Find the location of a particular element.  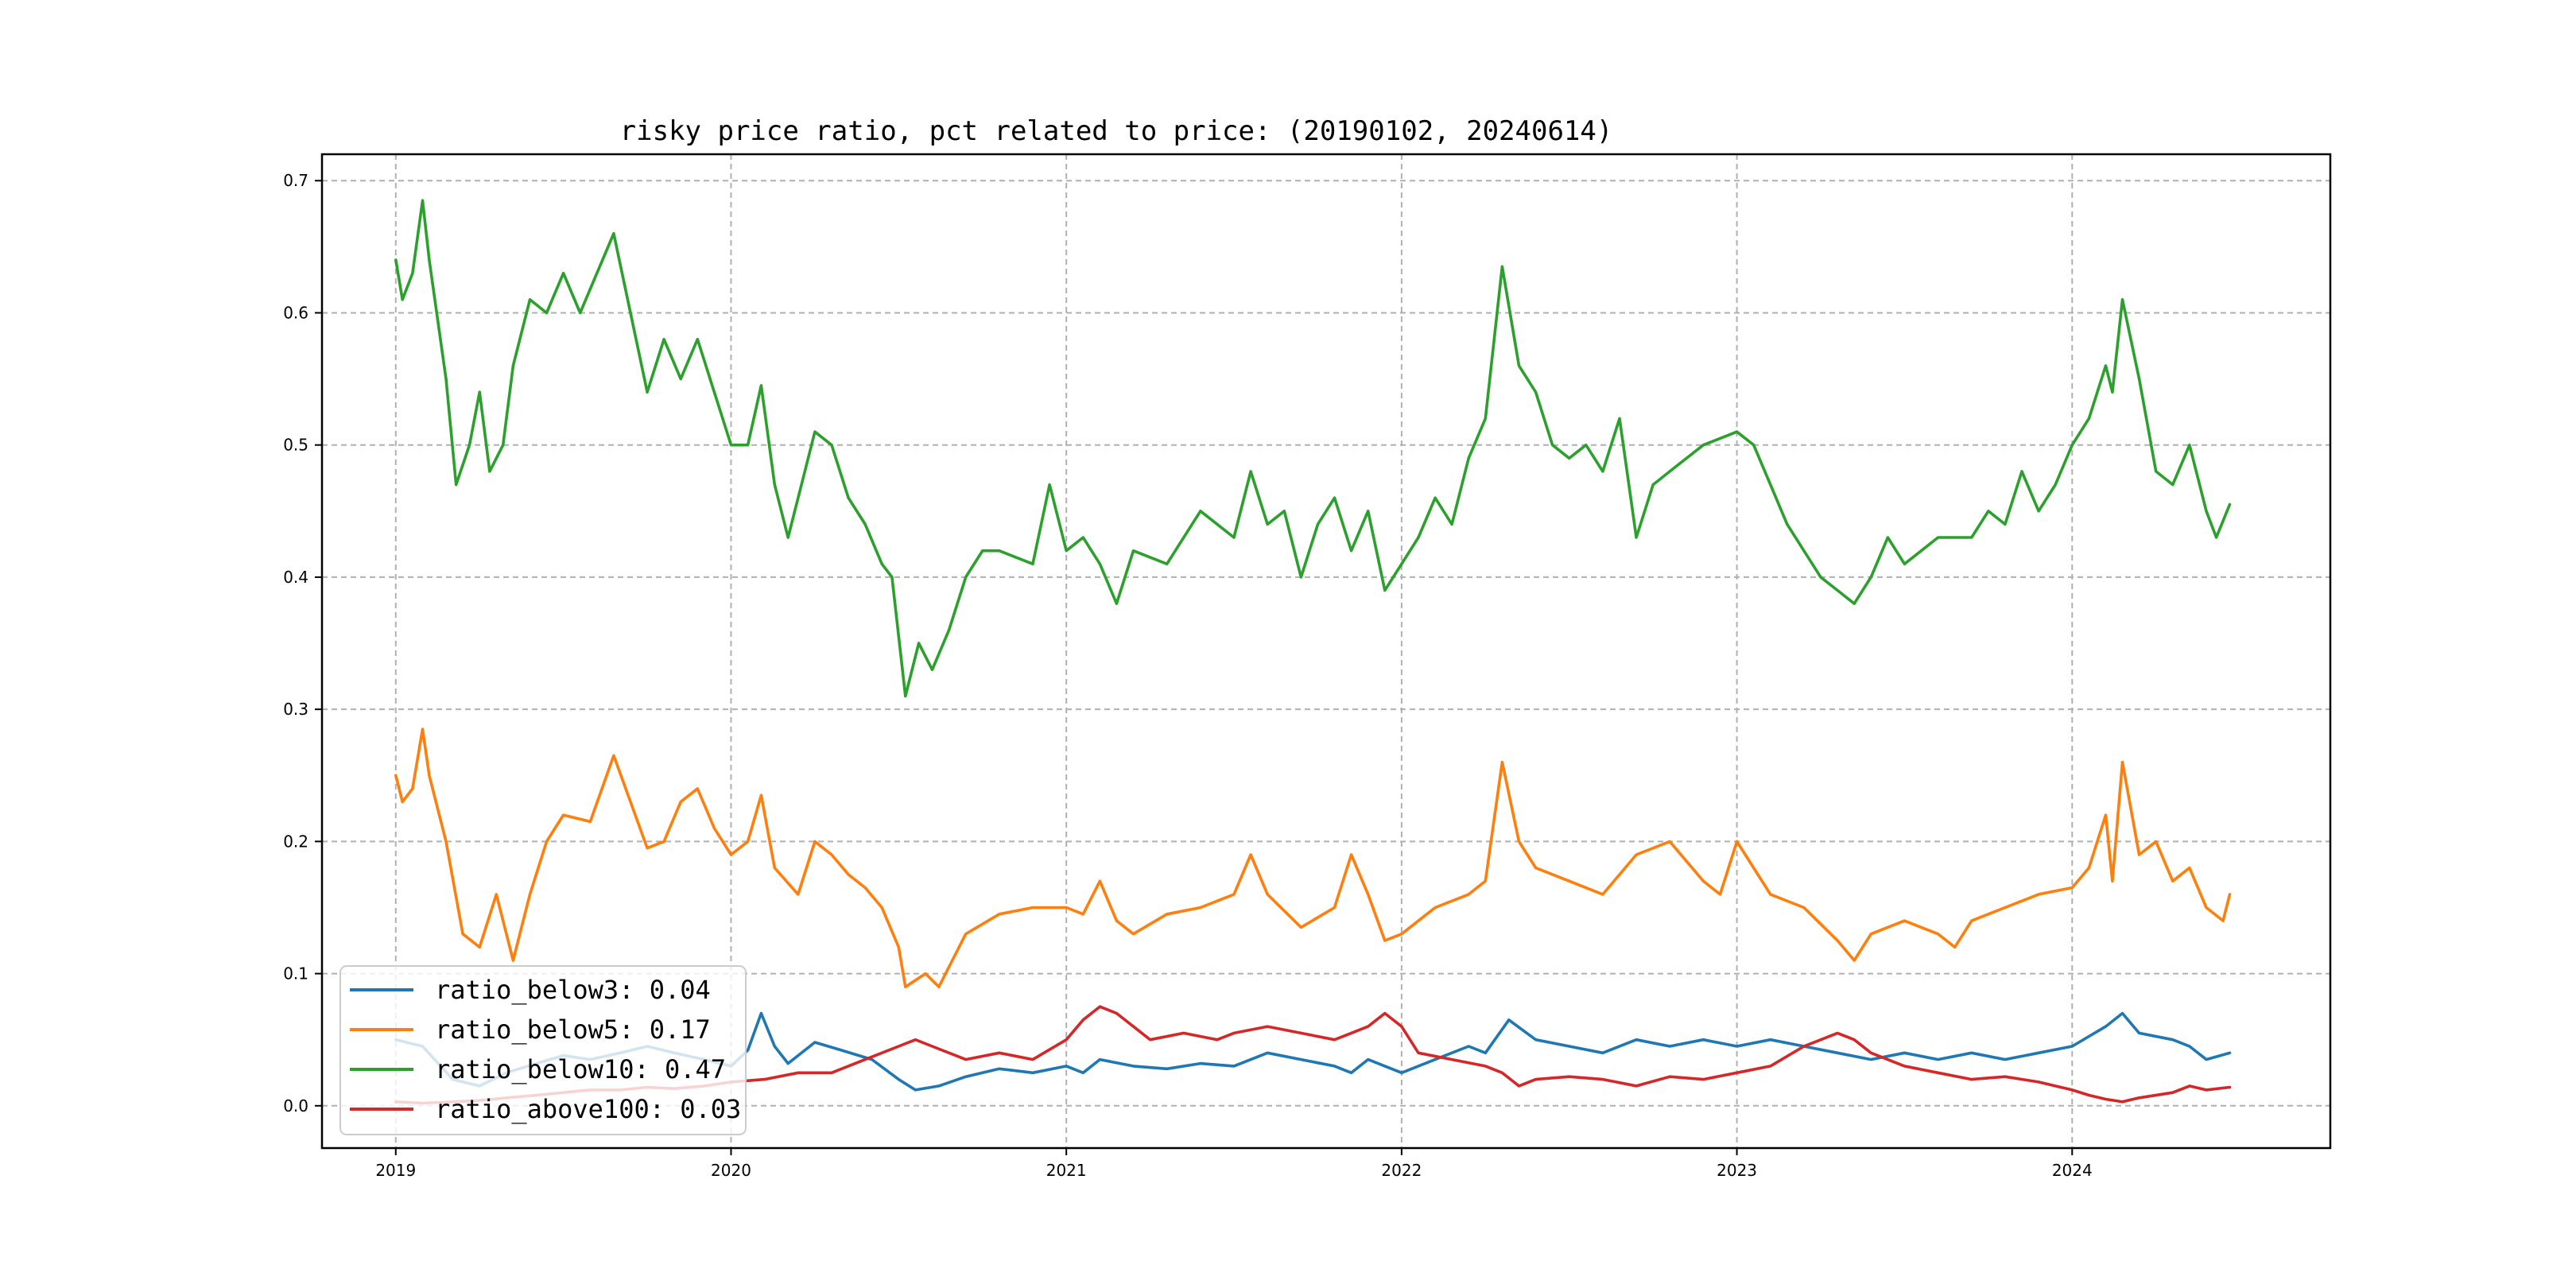

x-tick-label: 2023 is located at coordinates (1737, 1170).